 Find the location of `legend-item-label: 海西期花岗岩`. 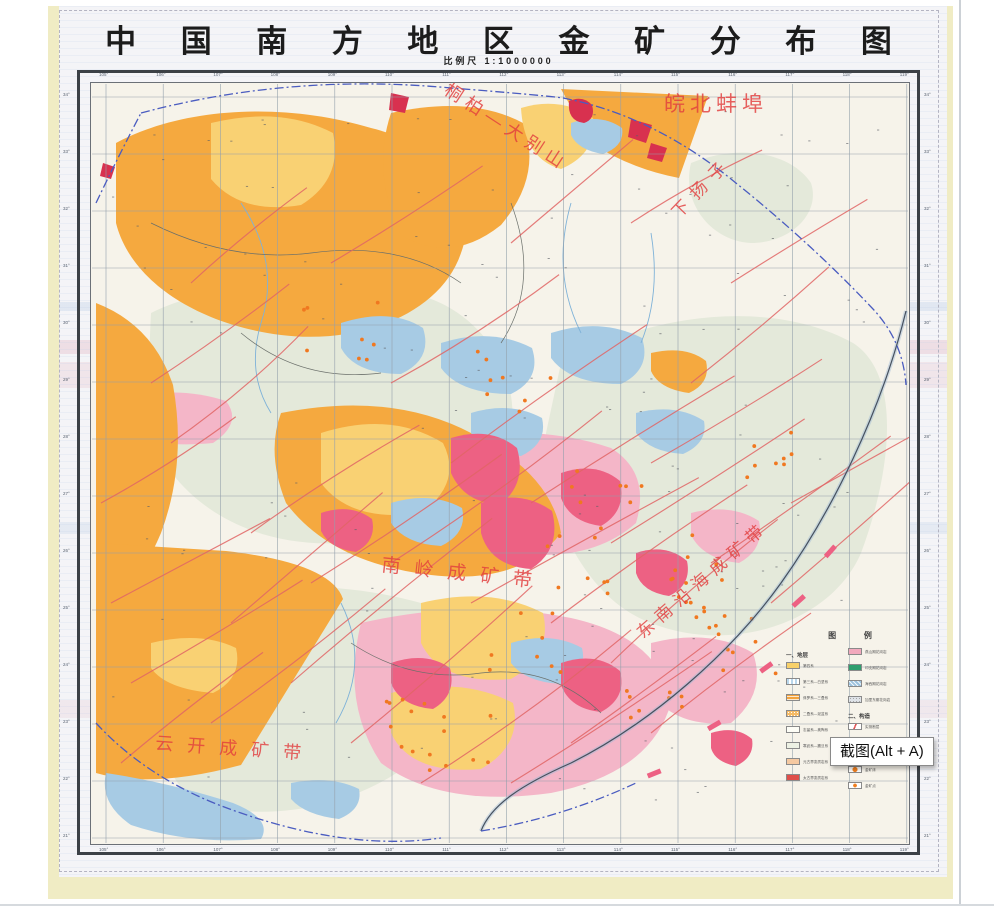

legend-item-label: 海西期花岗岩 is located at coordinates (876, 683).